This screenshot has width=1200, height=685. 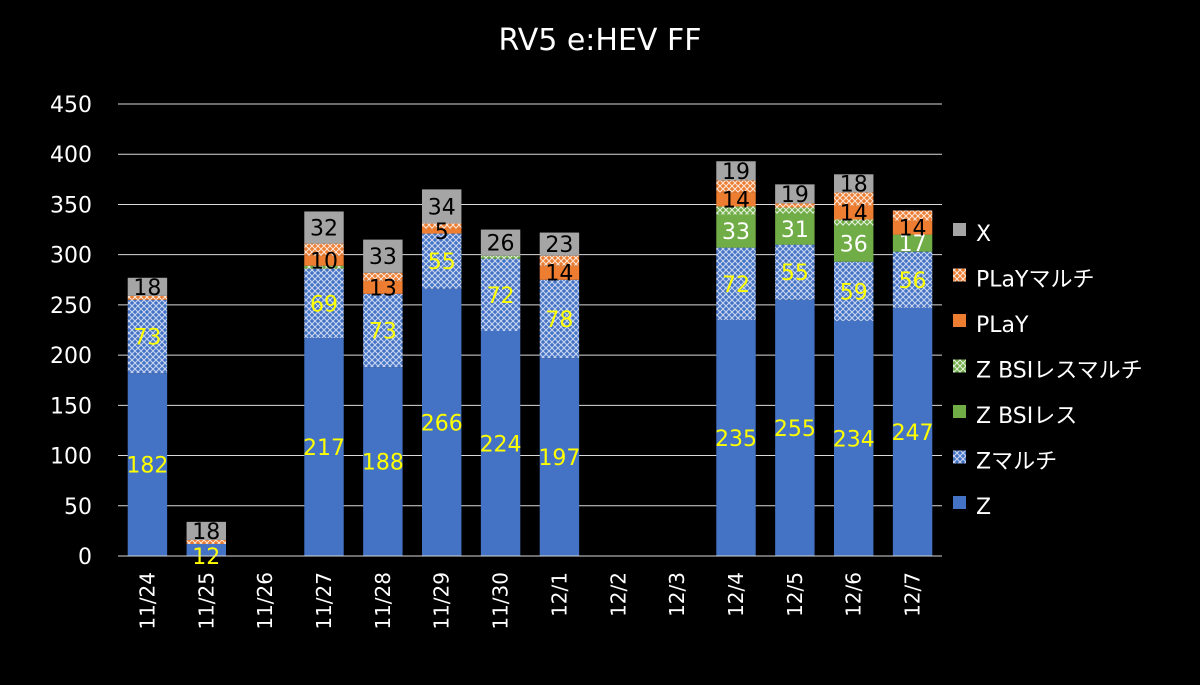 I want to click on data-label: 19, so click(x=795, y=195).